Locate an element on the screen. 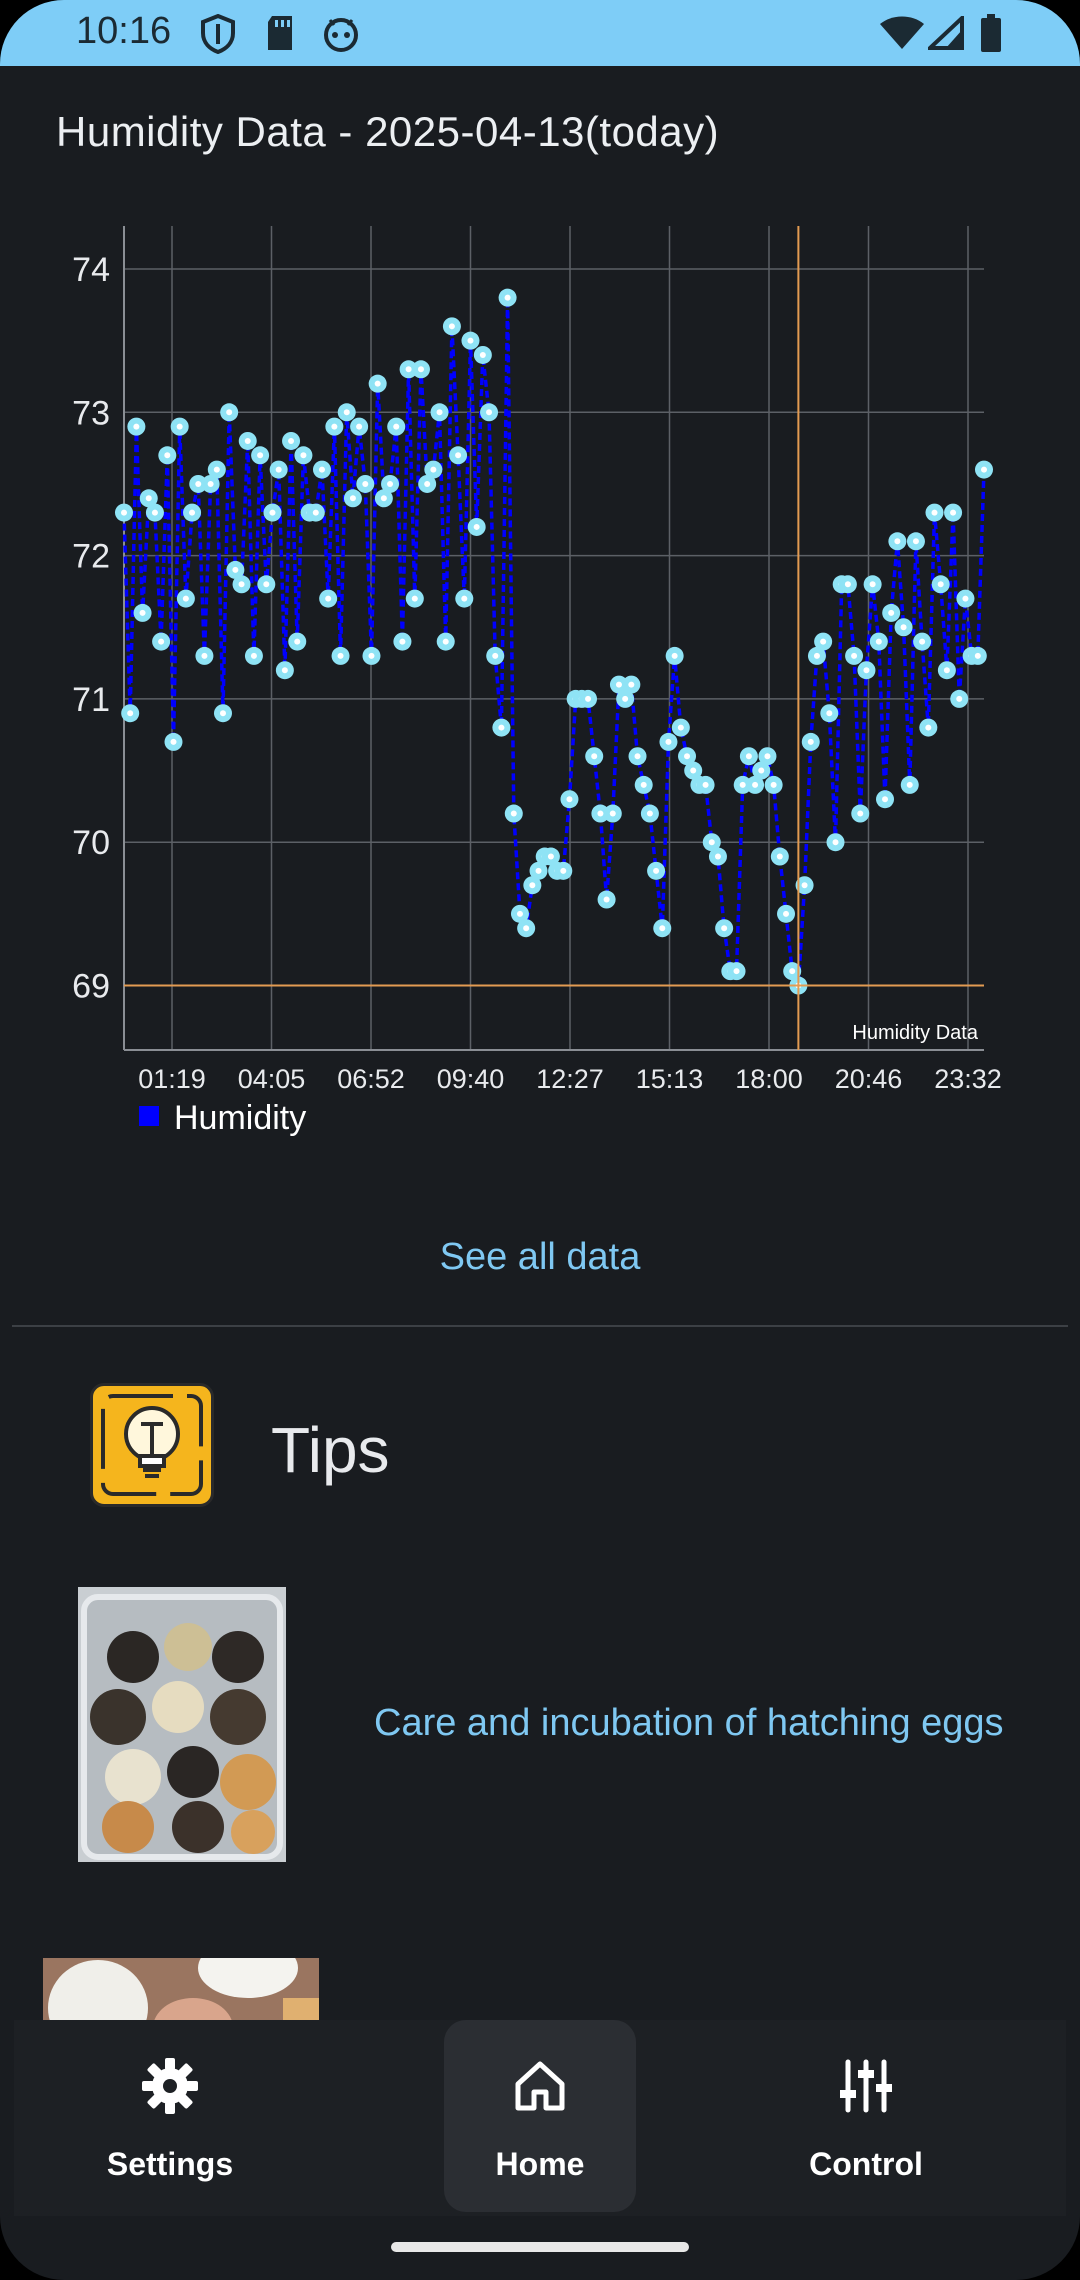 This screenshot has height=2280, width=1080. nav-control: Control is located at coordinates (866, 2118).